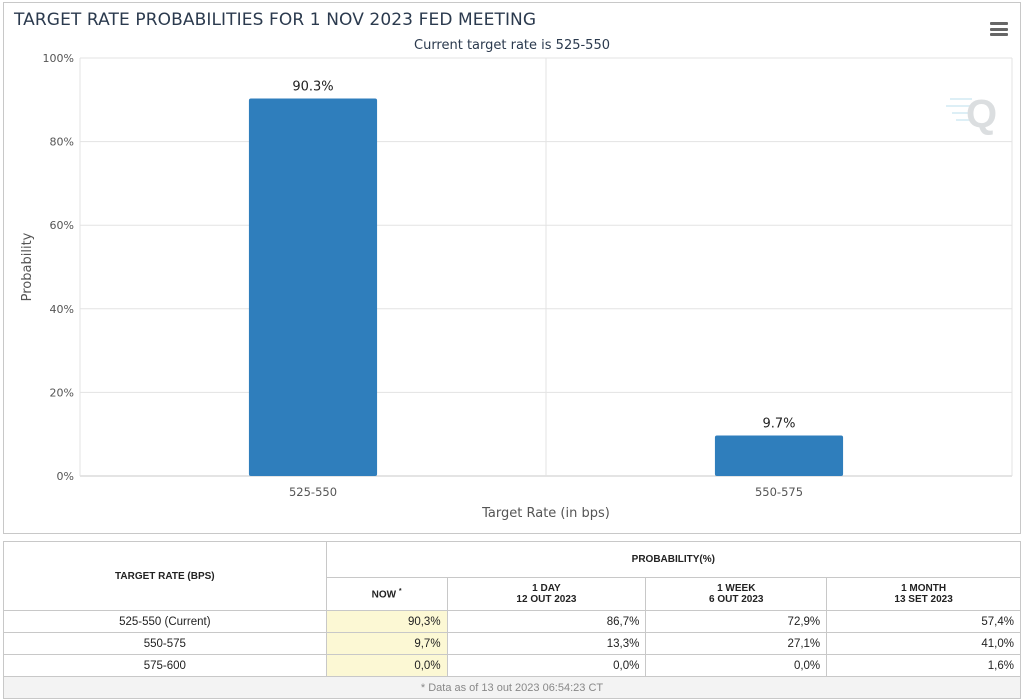  Describe the element at coordinates (165, 665) in the screenshot. I see `rate-cell: 575-600` at that location.